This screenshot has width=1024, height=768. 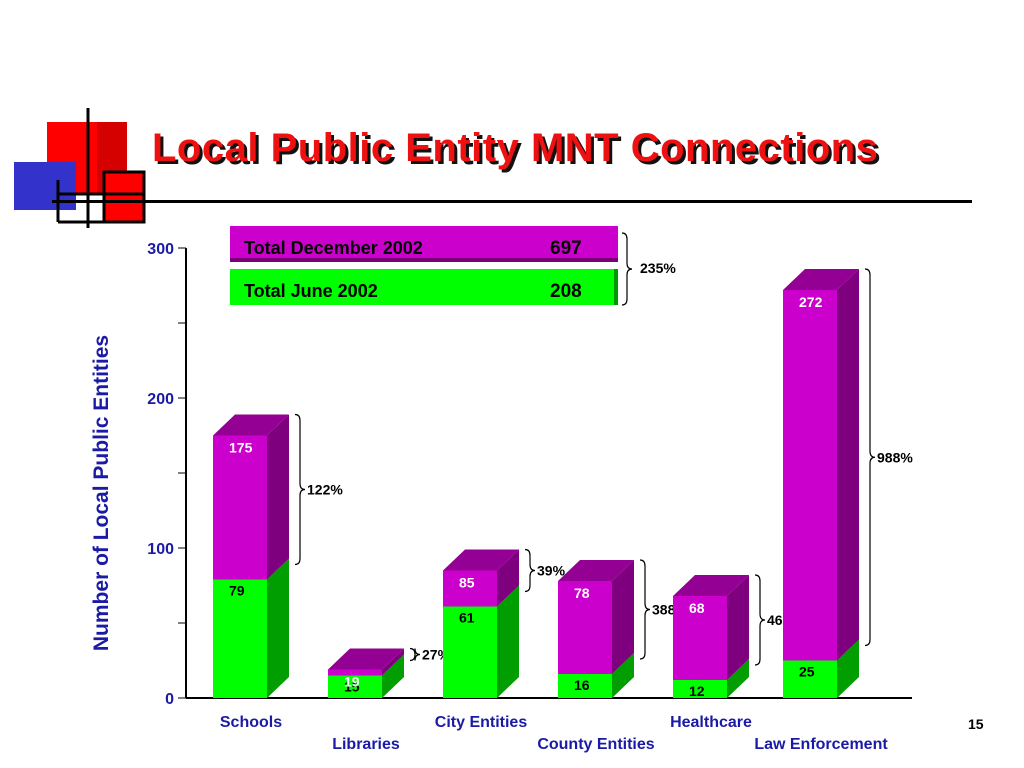 I want to click on bar-december-2-top, so click(x=481, y=560).